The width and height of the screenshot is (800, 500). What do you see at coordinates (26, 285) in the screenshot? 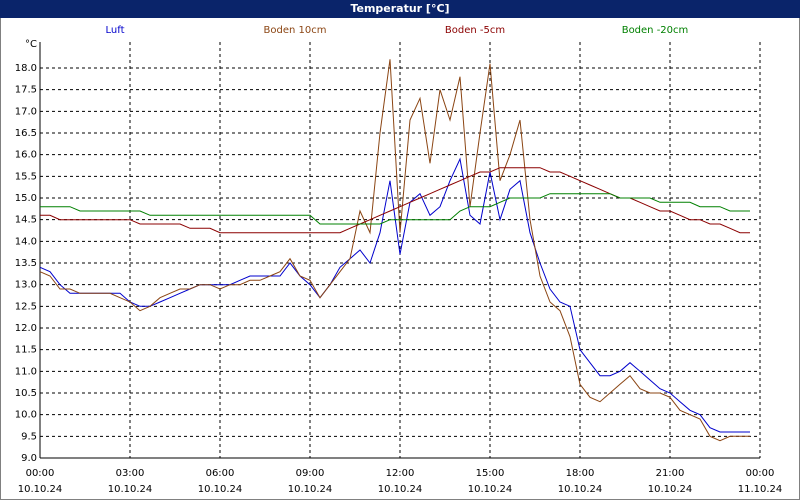
I see `y-tick-label: 13.0` at bounding box center [26, 285].